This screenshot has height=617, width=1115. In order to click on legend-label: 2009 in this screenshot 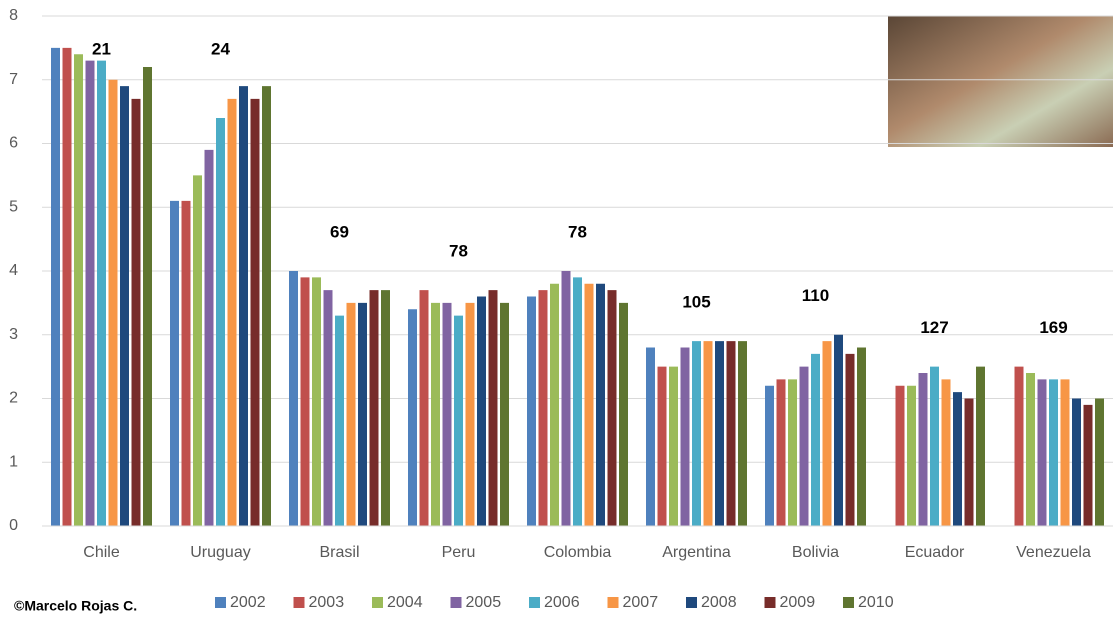, I will do `click(798, 602)`.